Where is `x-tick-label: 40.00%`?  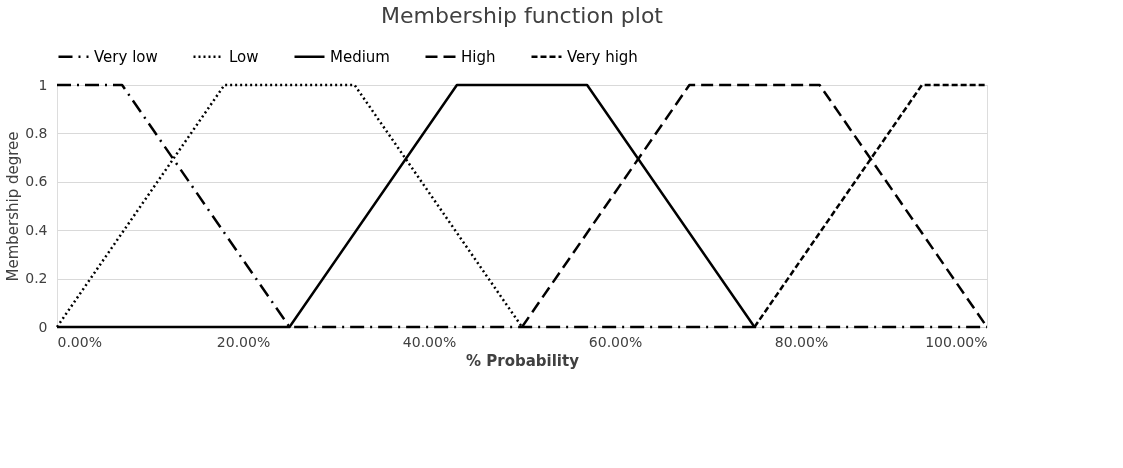 x-tick-label: 40.00% is located at coordinates (429, 341).